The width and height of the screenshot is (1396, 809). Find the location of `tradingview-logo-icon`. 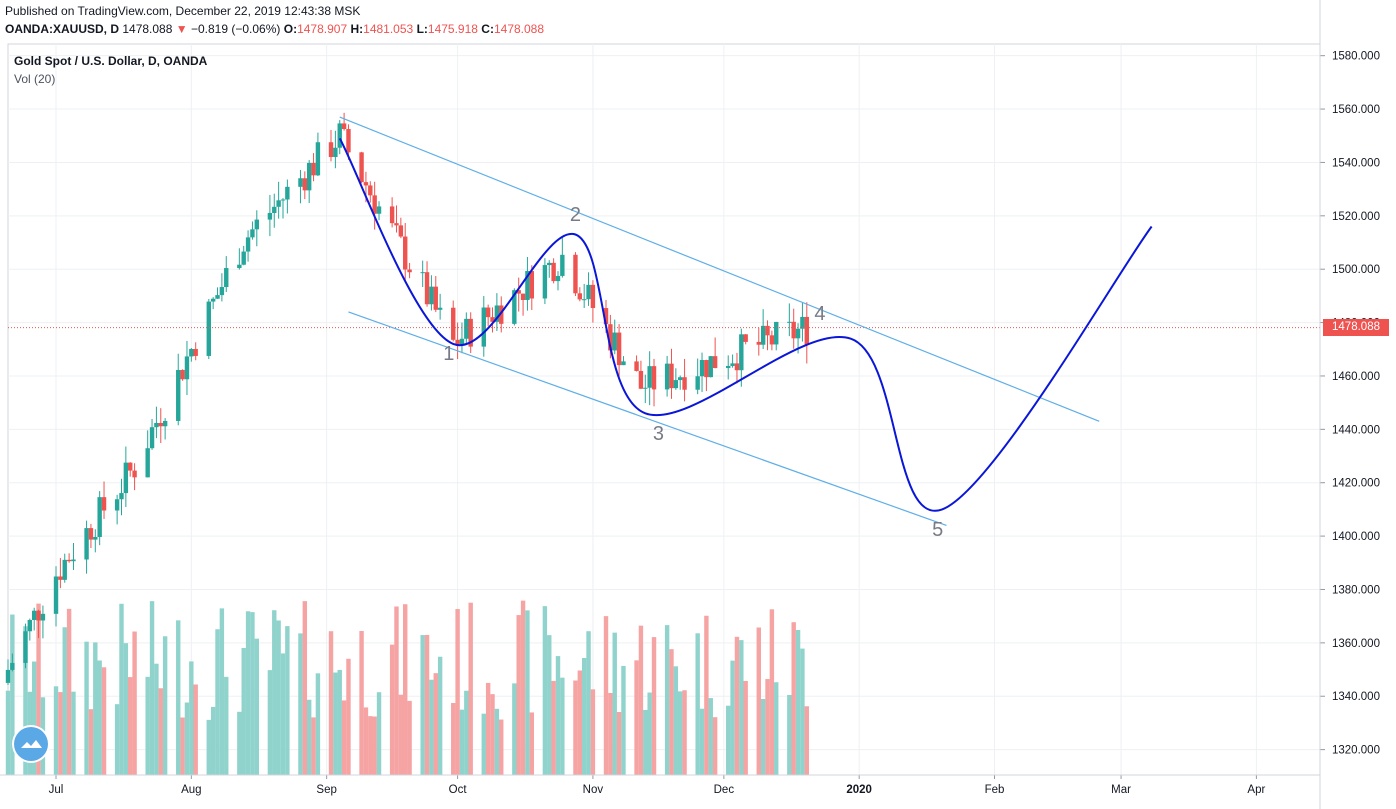

tradingview-logo-icon is located at coordinates (31, 744).